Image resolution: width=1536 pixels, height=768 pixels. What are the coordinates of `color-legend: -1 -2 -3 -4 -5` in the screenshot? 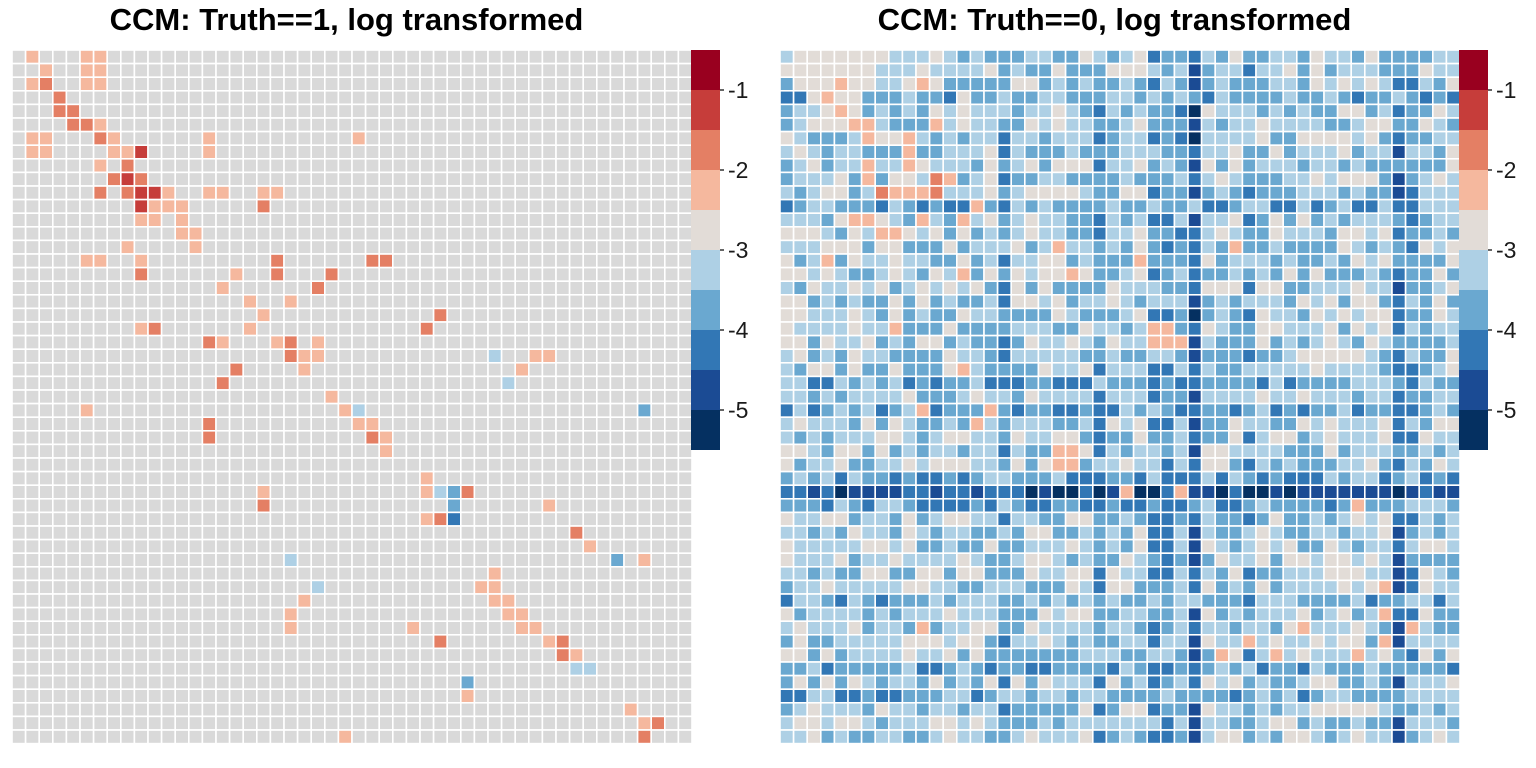 It's located at (720, 250).